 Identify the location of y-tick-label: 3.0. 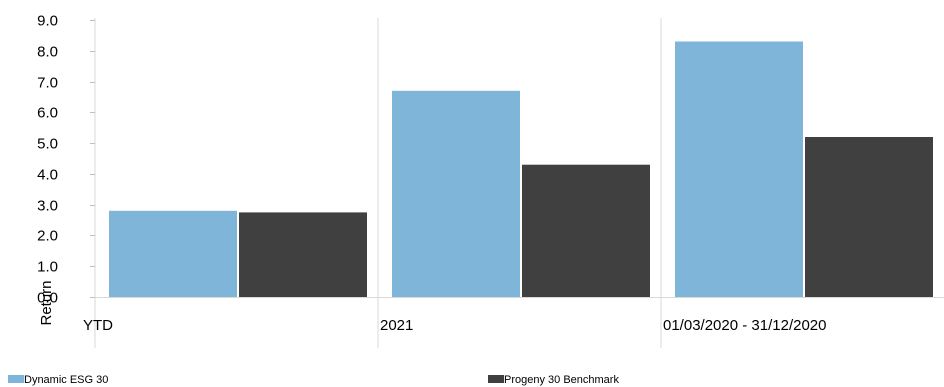
(47, 206).